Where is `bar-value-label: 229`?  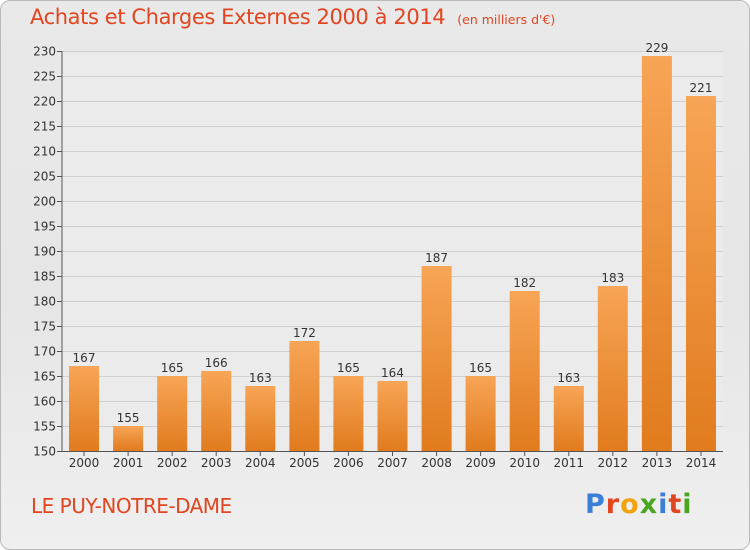 bar-value-label: 229 is located at coordinates (656, 48).